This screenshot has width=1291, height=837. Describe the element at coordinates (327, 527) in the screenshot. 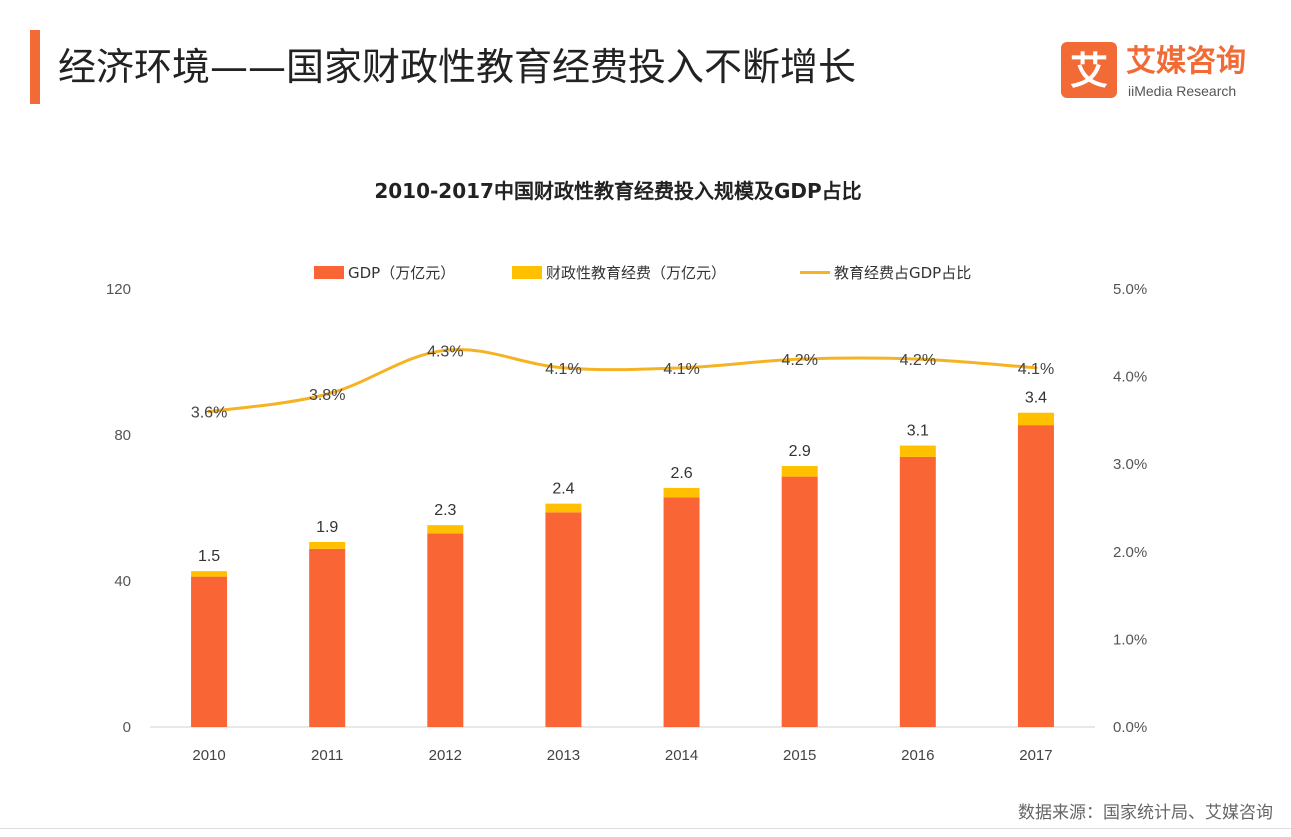

I see `bar-education-data-label: 1.9` at that location.